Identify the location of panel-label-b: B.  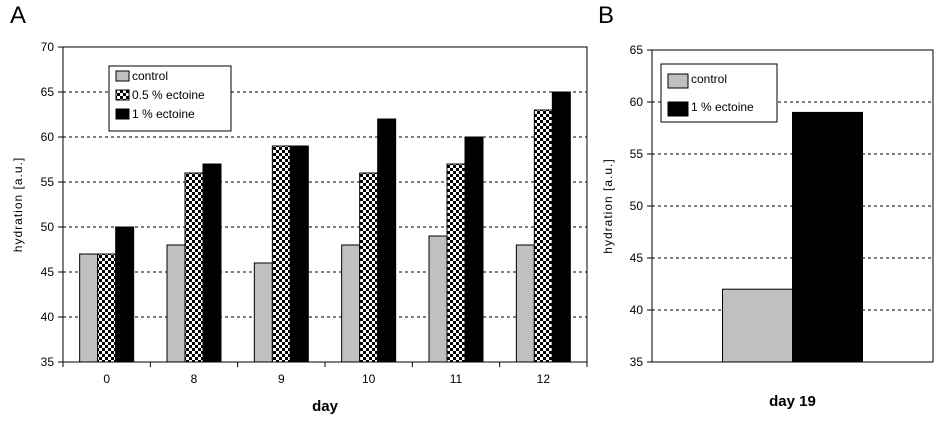
(606, 15).